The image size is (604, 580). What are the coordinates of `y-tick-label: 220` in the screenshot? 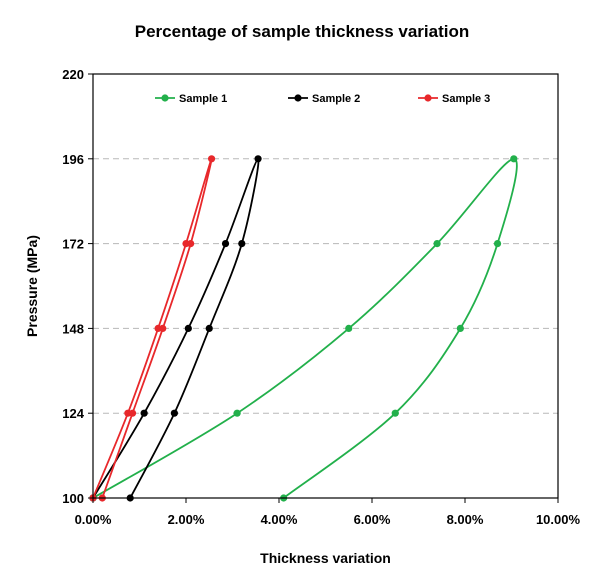 It's located at (73, 74).